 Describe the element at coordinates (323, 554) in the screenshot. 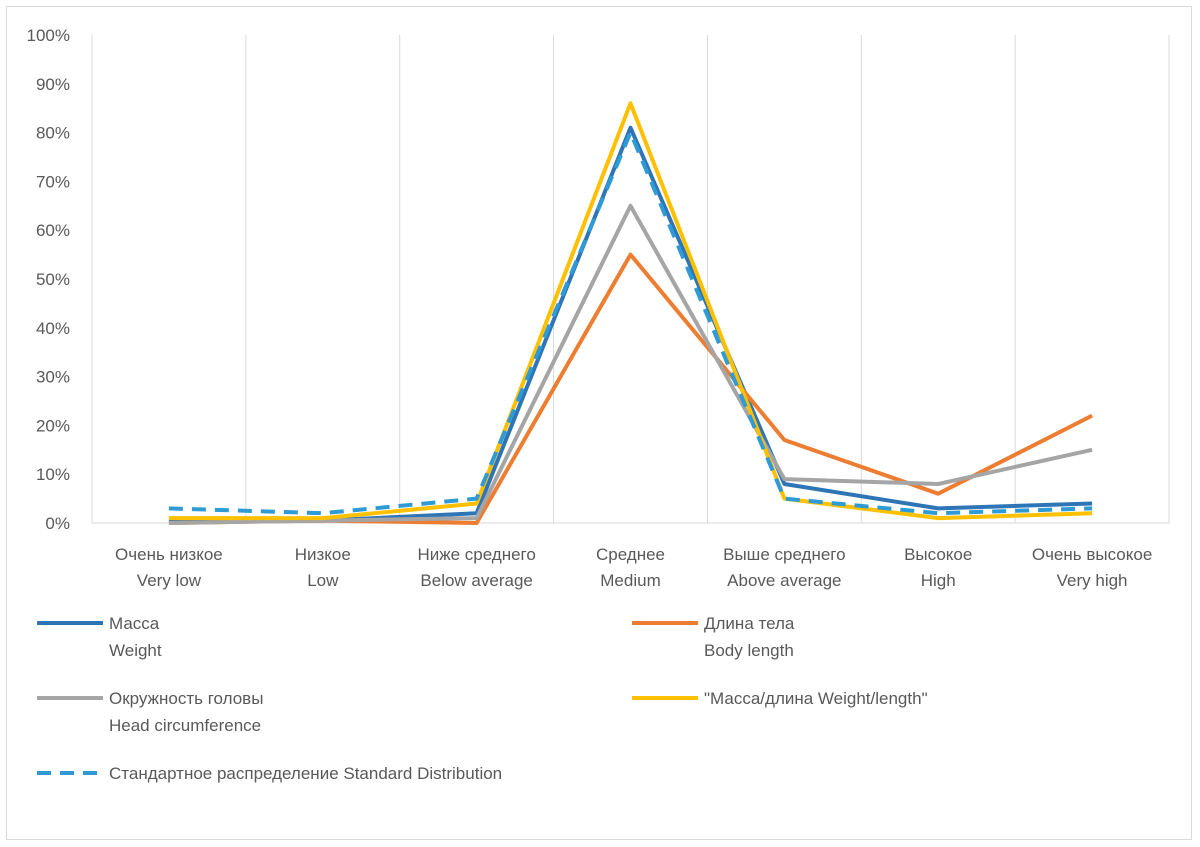

I see `x-tick-label: Низкое` at that location.